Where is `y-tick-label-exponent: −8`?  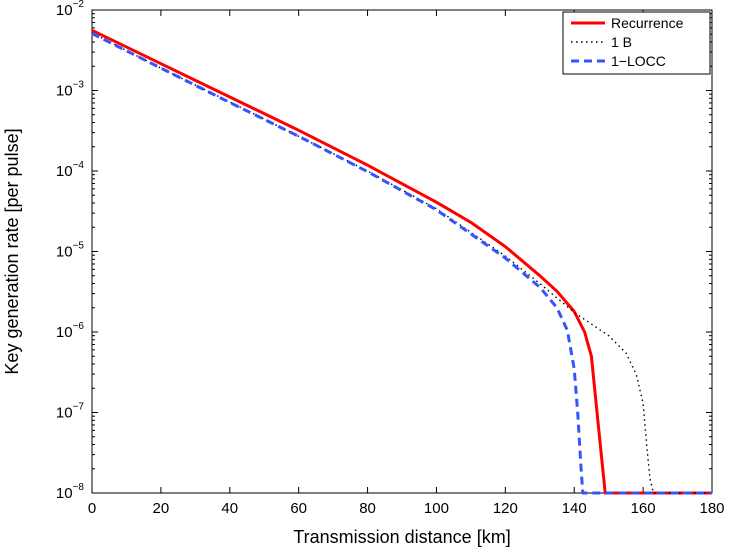 y-tick-label-exponent: −8 is located at coordinates (79, 487).